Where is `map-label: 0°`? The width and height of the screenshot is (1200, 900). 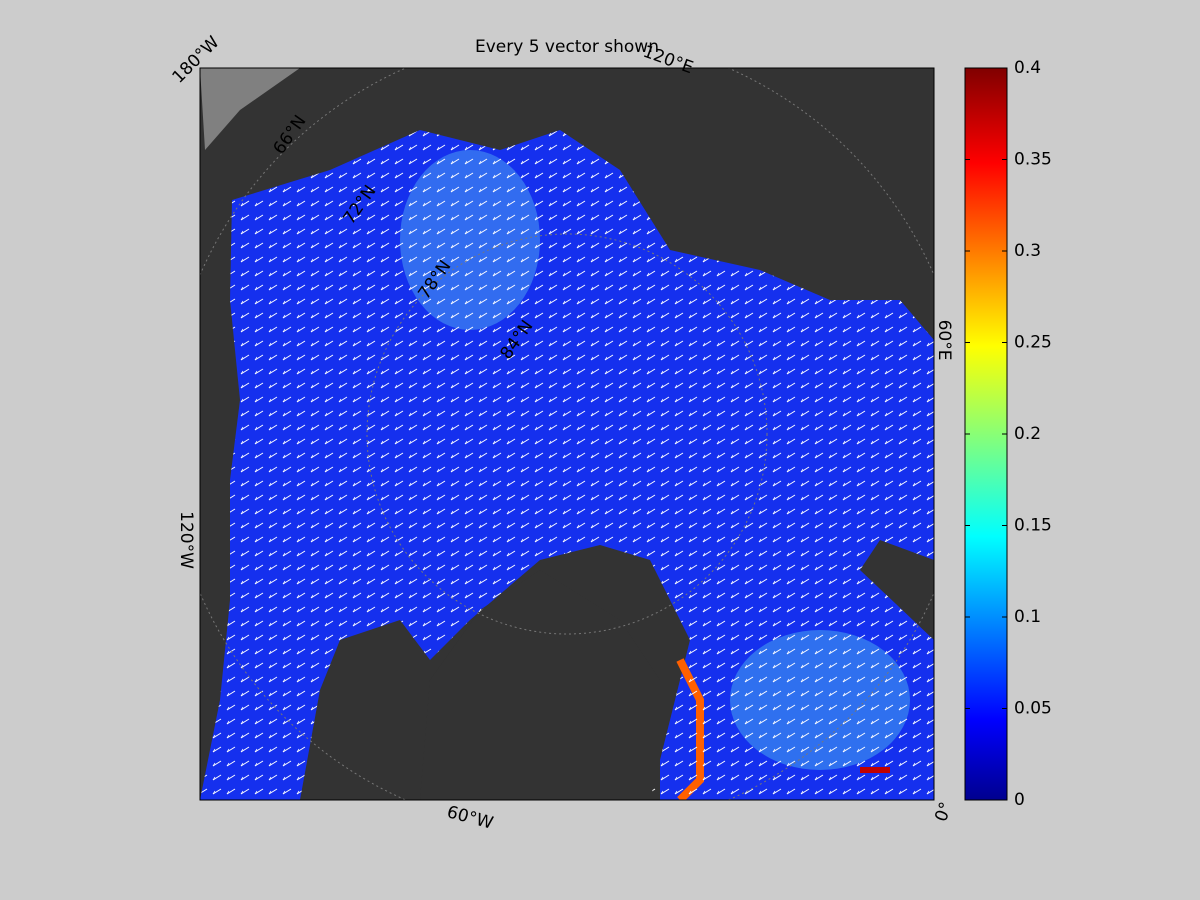
map-label: 0° is located at coordinates (943, 811).